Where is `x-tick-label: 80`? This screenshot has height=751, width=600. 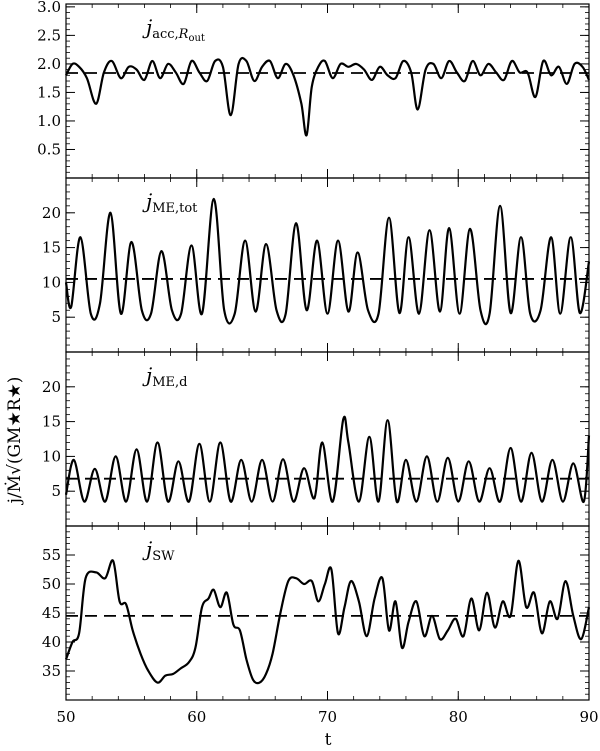
x-tick-label: 80 is located at coordinates (458, 717).